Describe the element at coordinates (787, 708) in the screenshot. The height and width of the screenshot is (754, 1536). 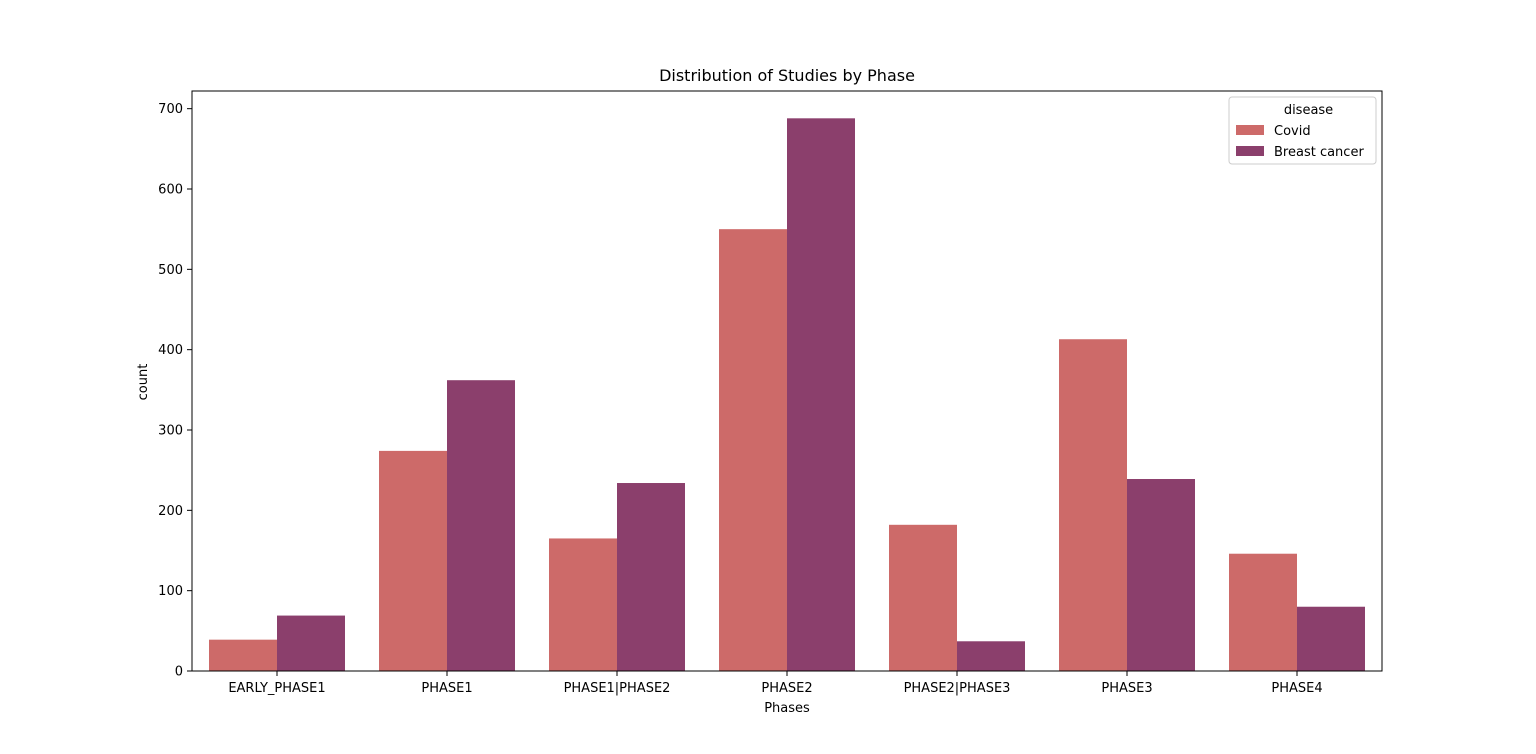
I see `x-axis-label: Phases` at that location.